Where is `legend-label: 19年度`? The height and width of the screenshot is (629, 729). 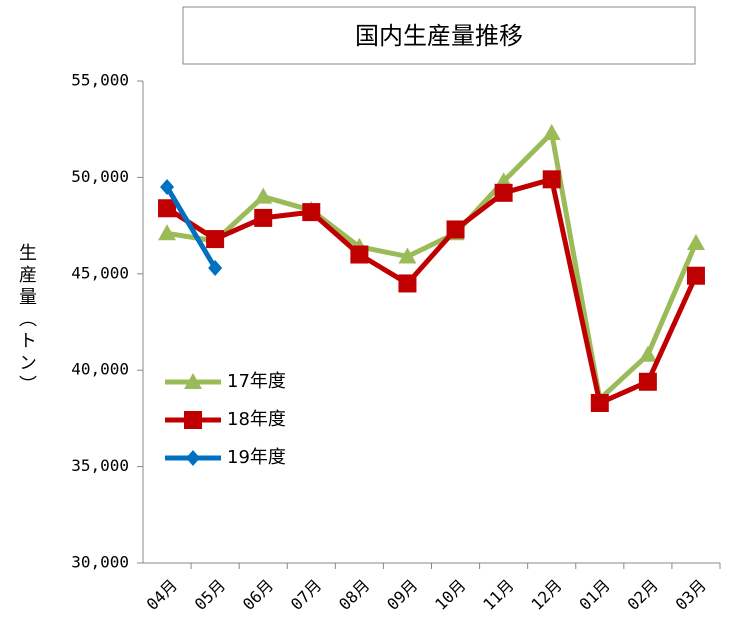 legend-label: 19年度 is located at coordinates (256, 457).